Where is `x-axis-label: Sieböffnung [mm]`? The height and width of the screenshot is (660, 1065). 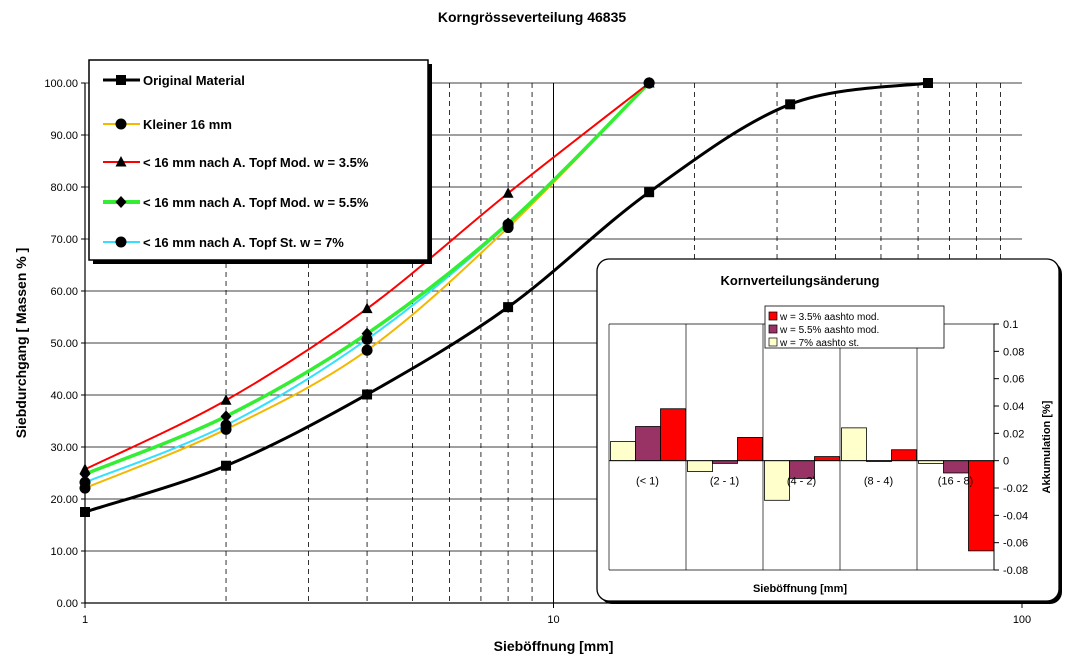
x-axis-label: Sieböffnung [mm] is located at coordinates (554, 646).